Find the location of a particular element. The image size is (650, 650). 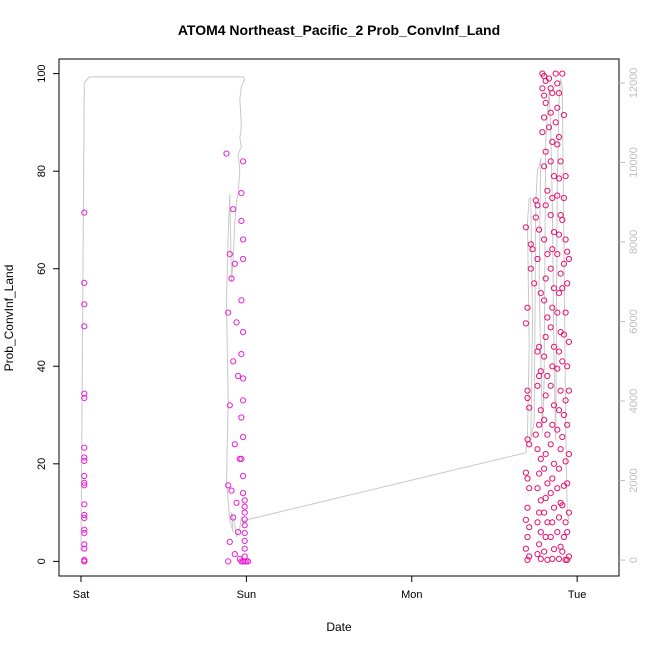

y-tick-label: 20 is located at coordinates (42, 464).